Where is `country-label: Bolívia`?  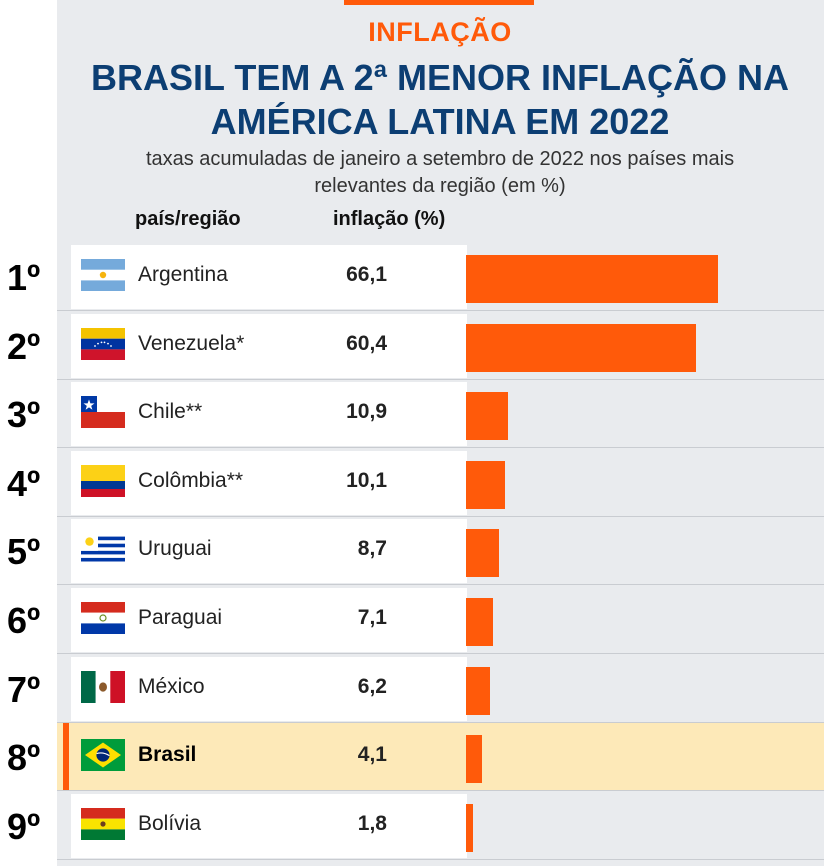 country-label: Bolívia is located at coordinates (170, 823).